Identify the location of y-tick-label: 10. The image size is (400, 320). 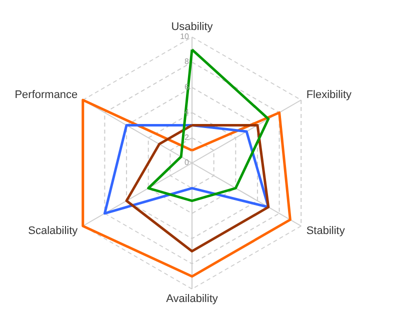
(185, 36).